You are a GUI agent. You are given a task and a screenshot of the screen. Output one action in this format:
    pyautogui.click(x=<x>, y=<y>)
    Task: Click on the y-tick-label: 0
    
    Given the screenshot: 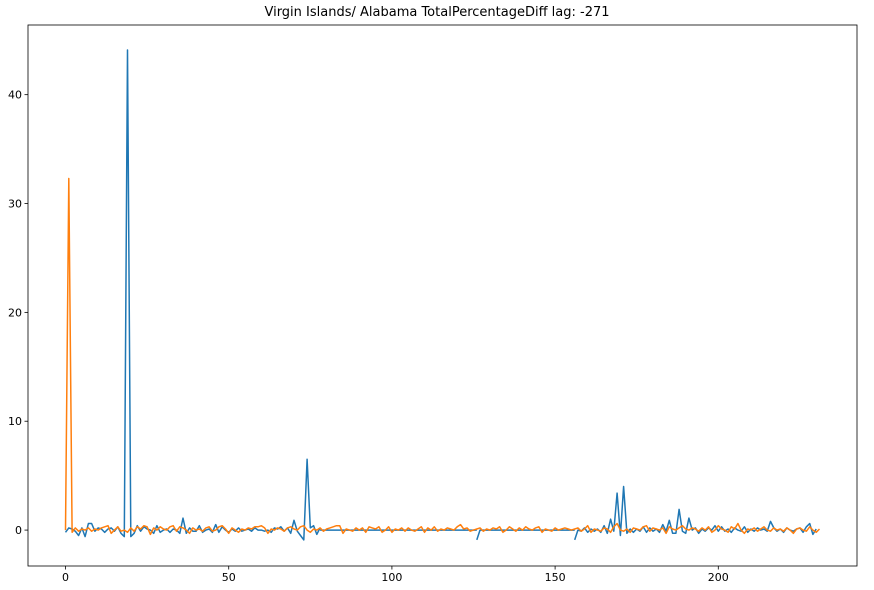 What is the action you would take?
    pyautogui.click(x=18, y=530)
    